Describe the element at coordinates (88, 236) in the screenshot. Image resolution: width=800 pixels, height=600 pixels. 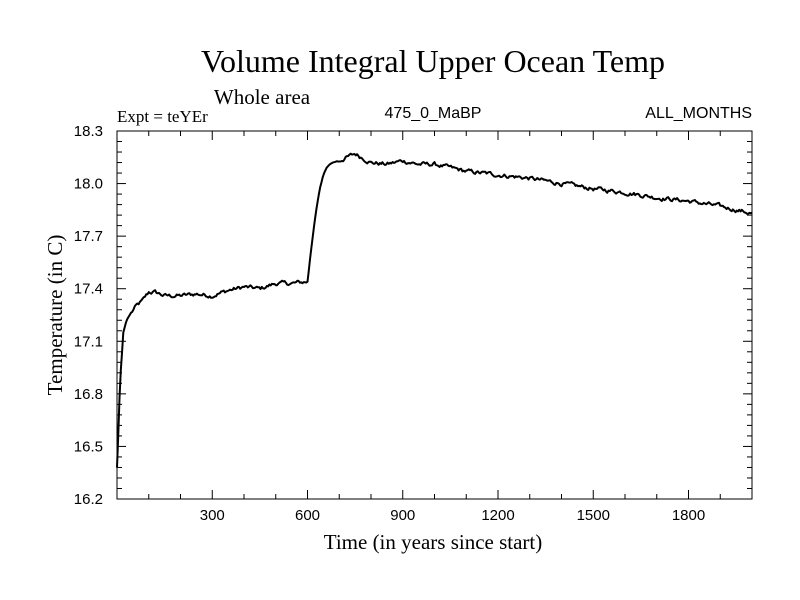
I see `y-tick-label: 17.7` at that location.